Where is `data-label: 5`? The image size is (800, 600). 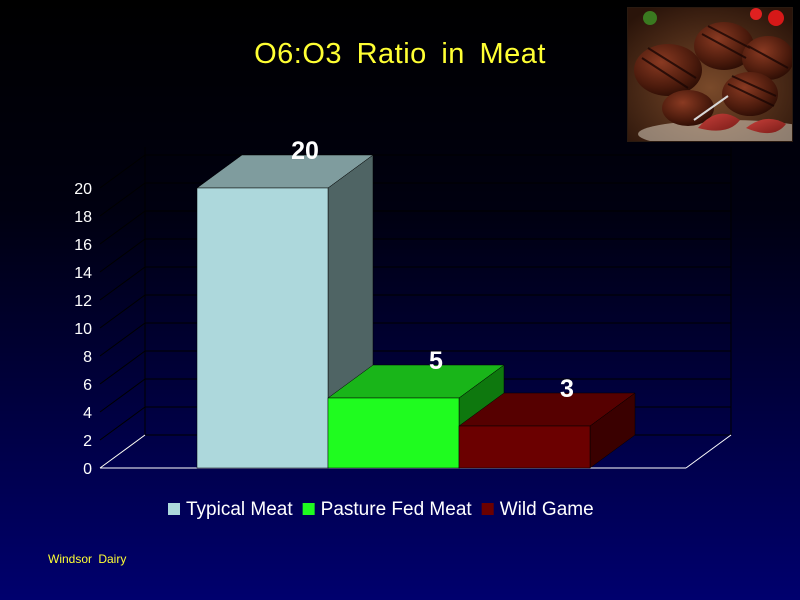 data-label: 5 is located at coordinates (436, 361).